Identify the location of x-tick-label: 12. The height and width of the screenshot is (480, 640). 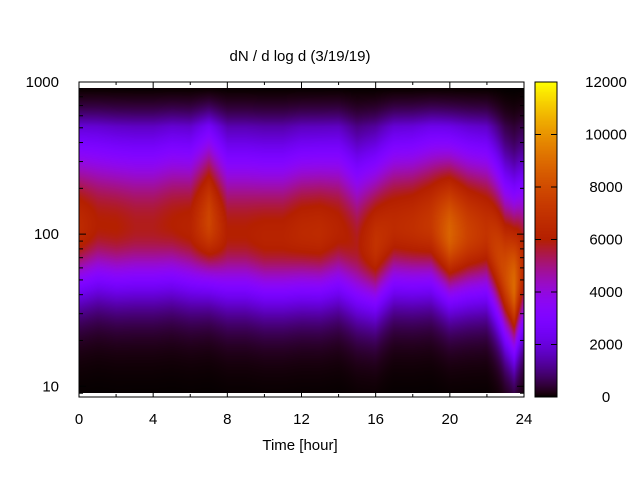
(301, 419).